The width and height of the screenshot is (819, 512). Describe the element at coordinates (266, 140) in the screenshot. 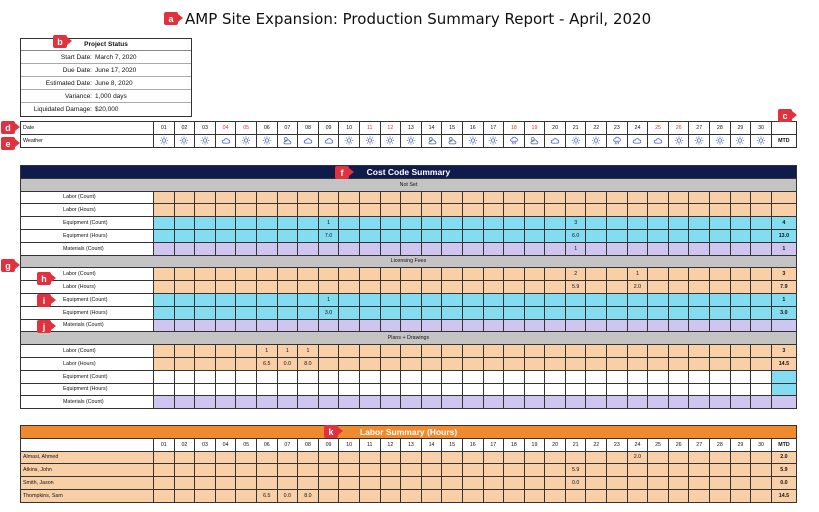

I see `weather-cell` at that location.